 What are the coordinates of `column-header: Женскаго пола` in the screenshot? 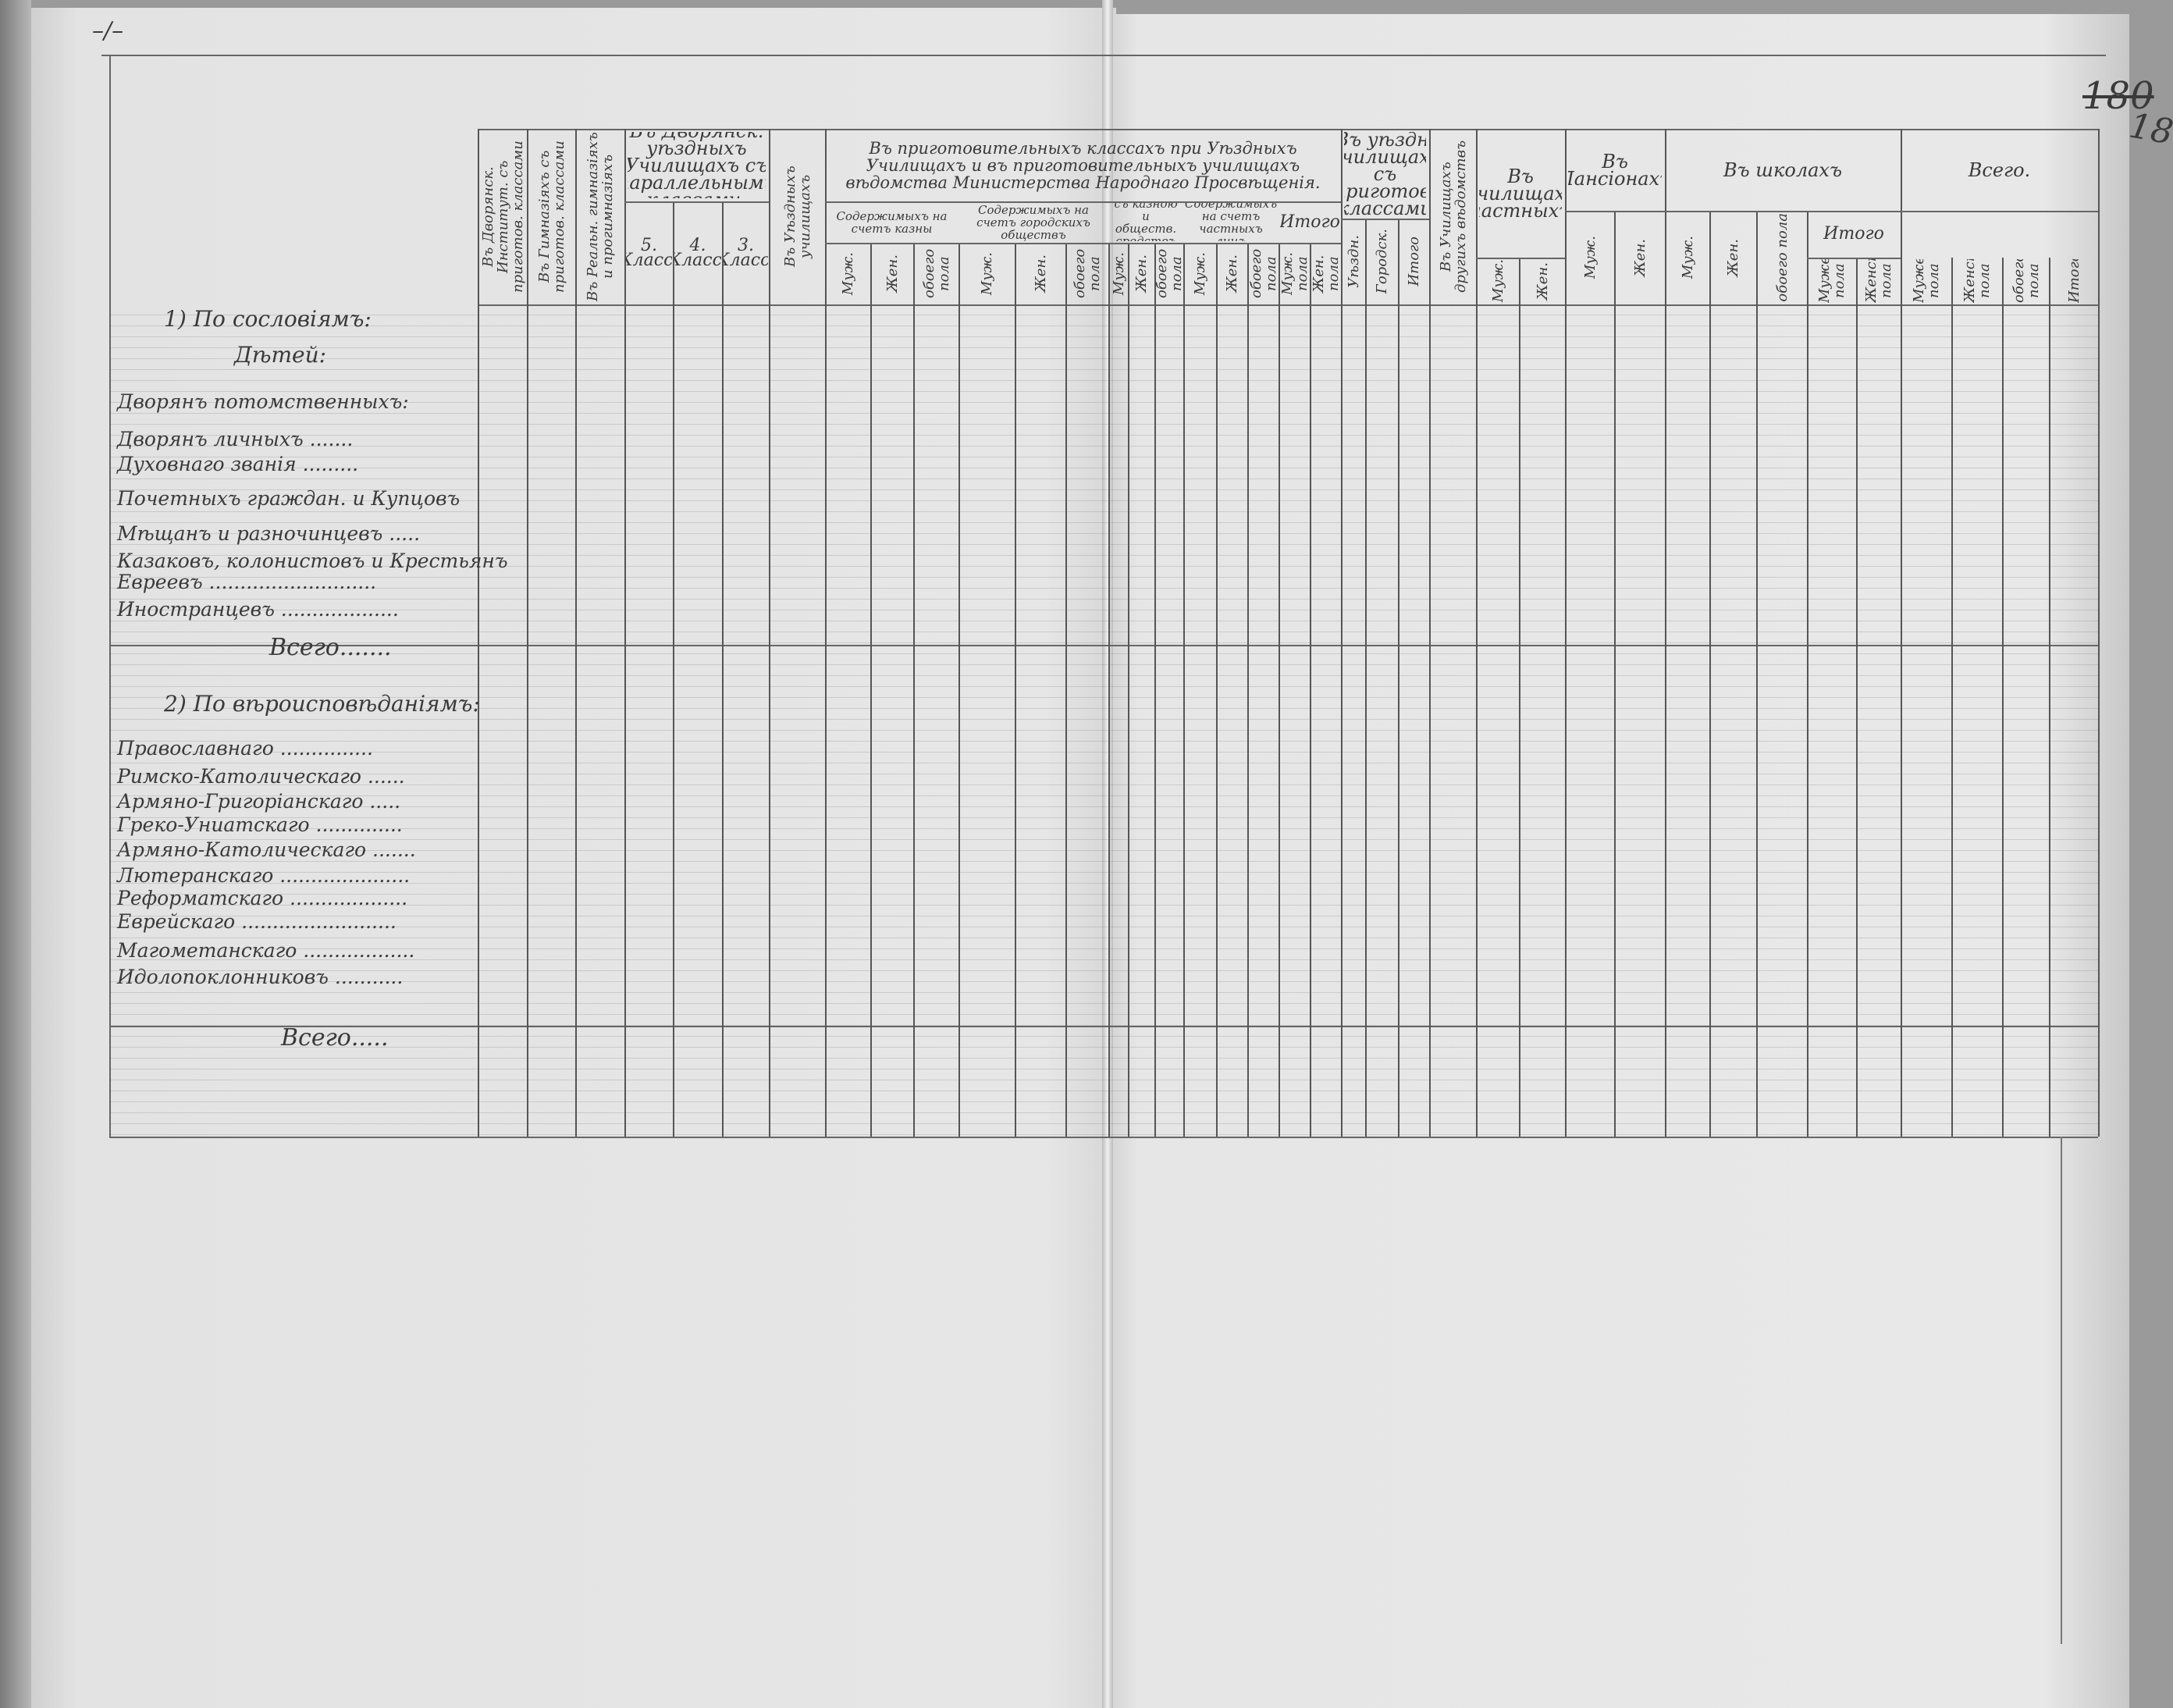 It's located at (1977, 281).